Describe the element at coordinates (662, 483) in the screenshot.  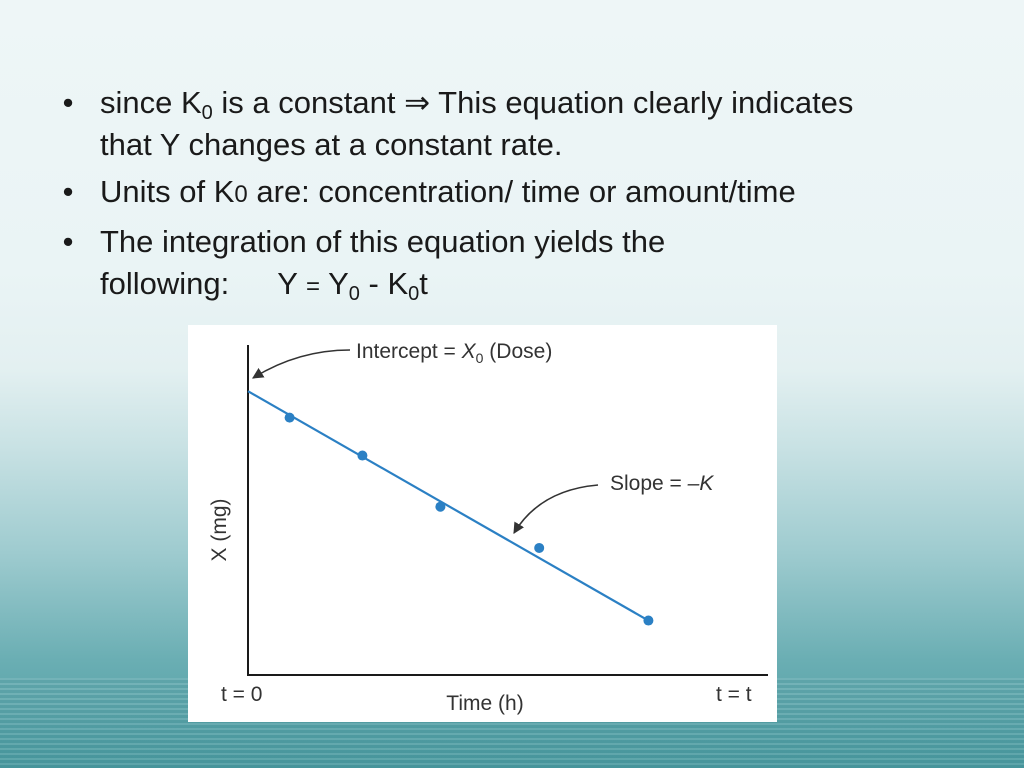
I see `slope-annotation: Slope = –K` at that location.